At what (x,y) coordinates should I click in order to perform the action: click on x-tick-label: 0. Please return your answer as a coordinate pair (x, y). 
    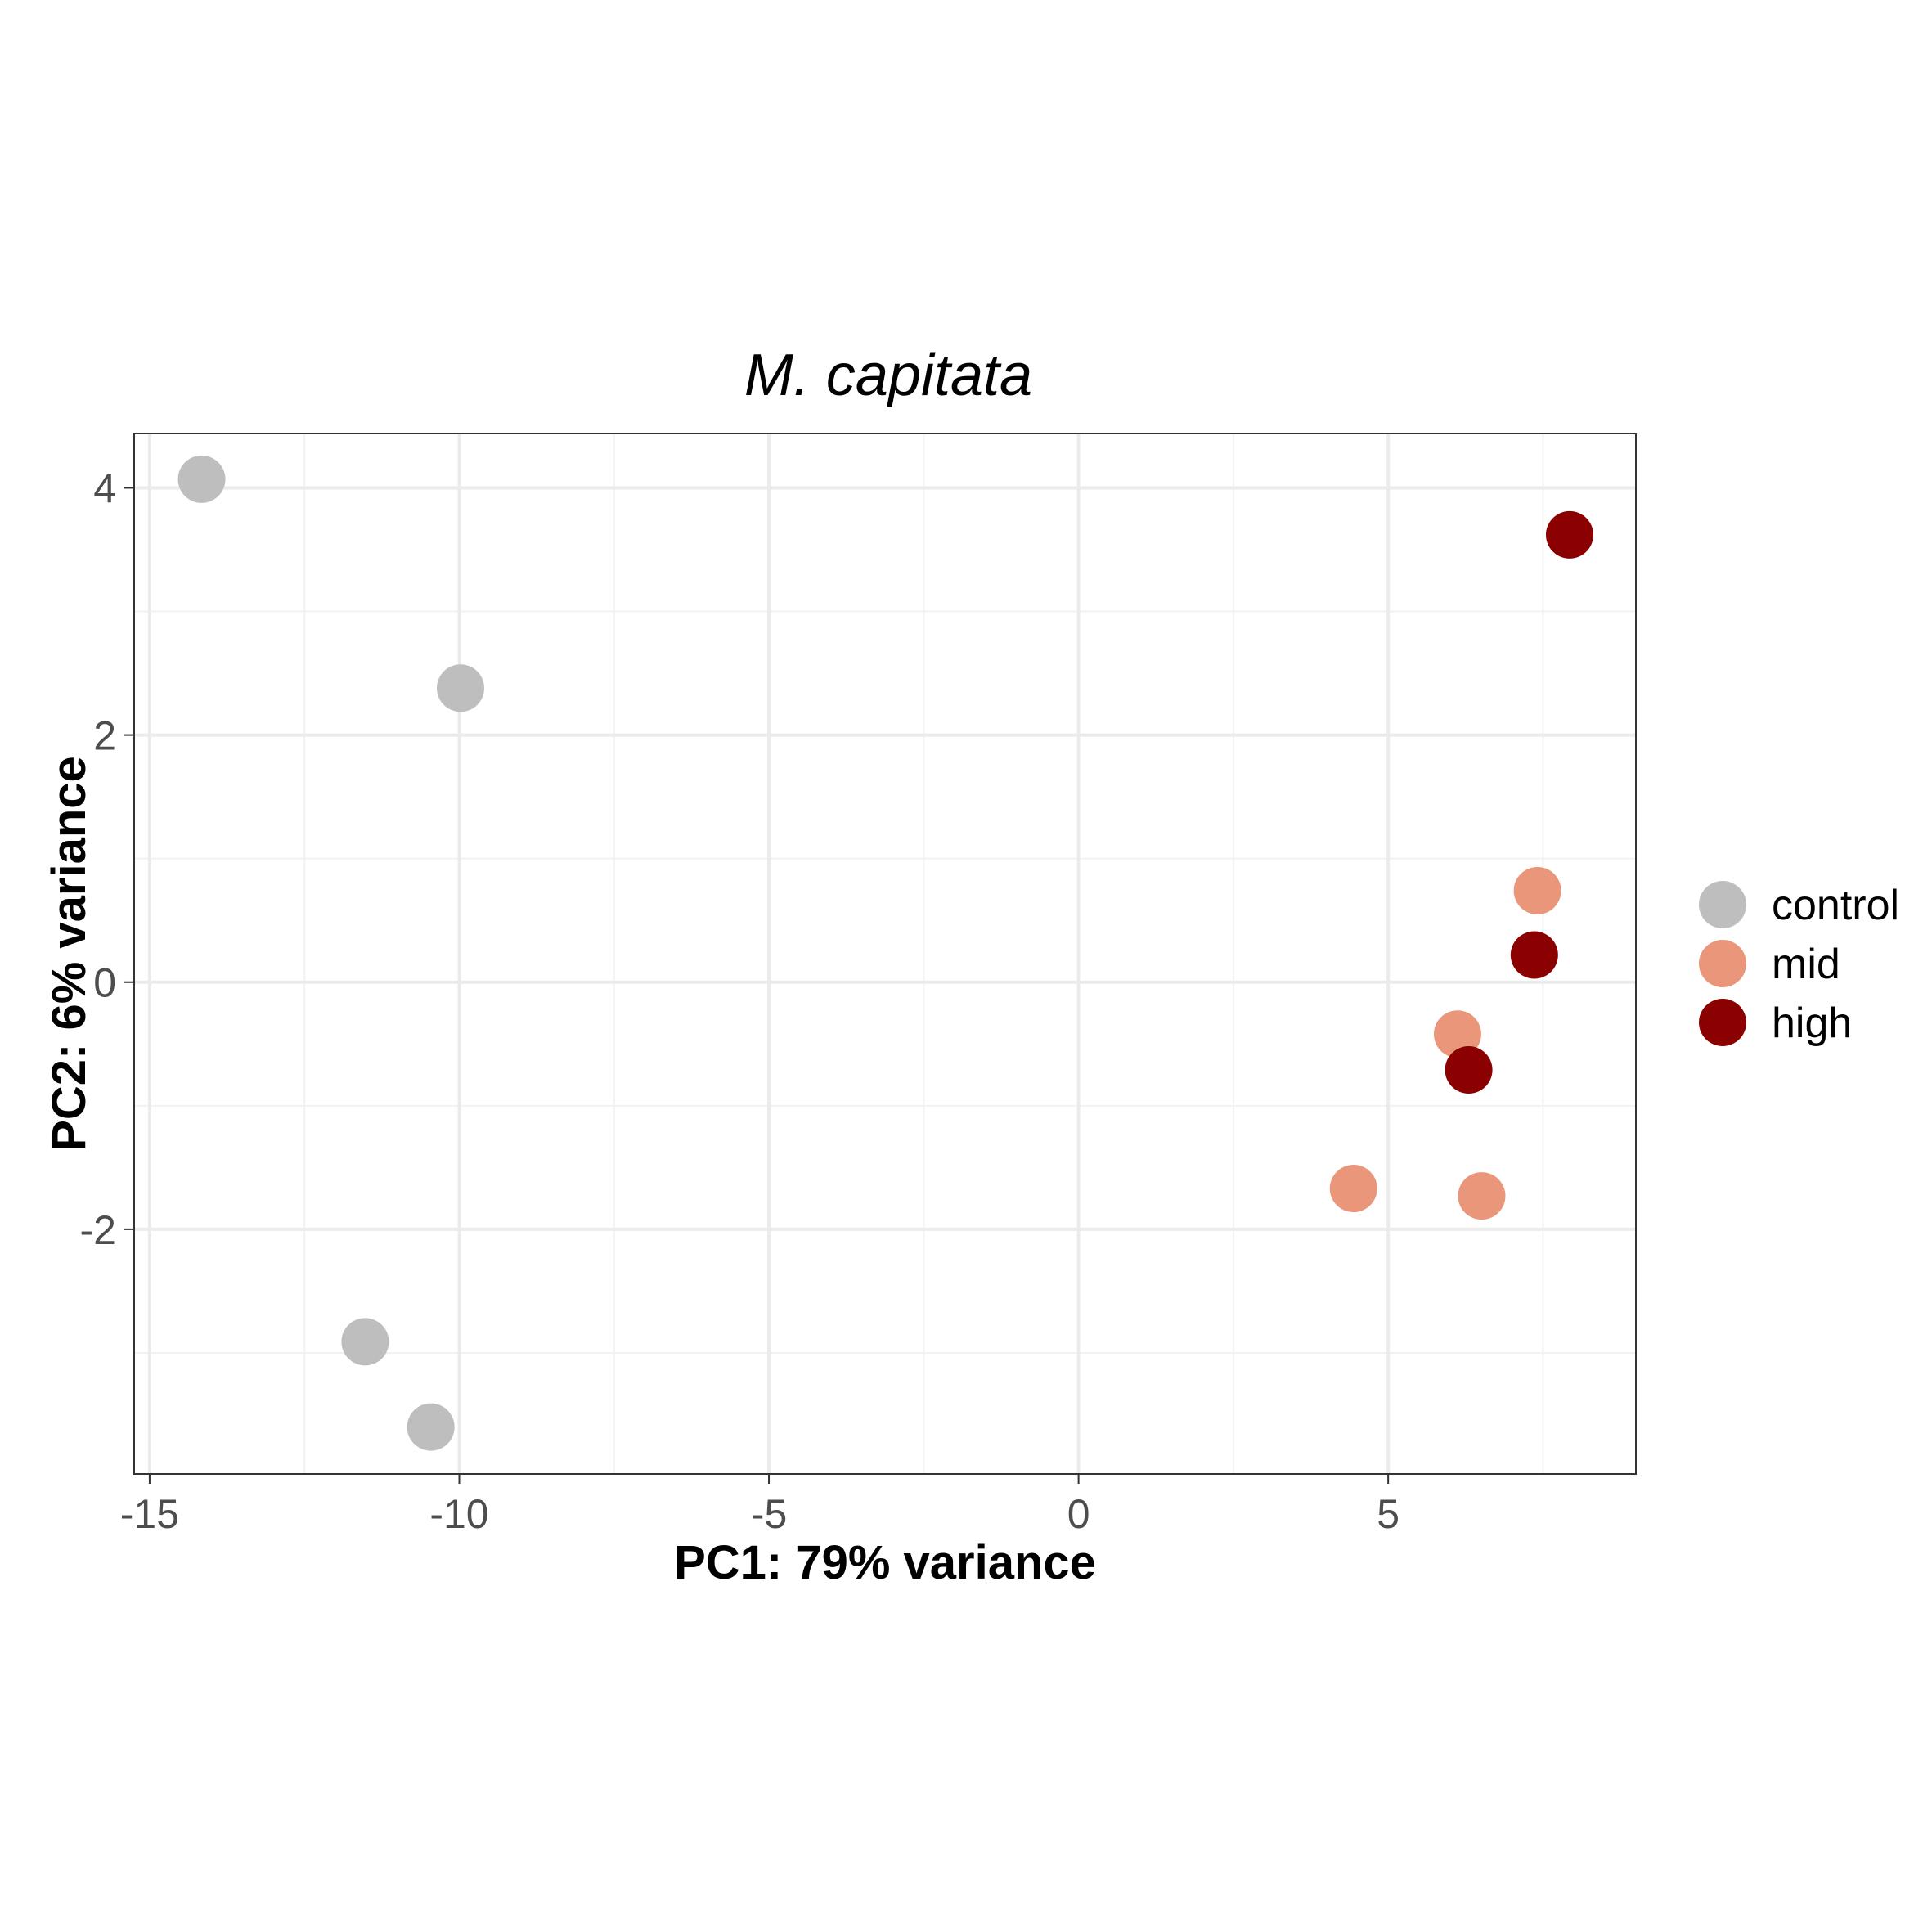
    Looking at the image, I should click on (1078, 1514).